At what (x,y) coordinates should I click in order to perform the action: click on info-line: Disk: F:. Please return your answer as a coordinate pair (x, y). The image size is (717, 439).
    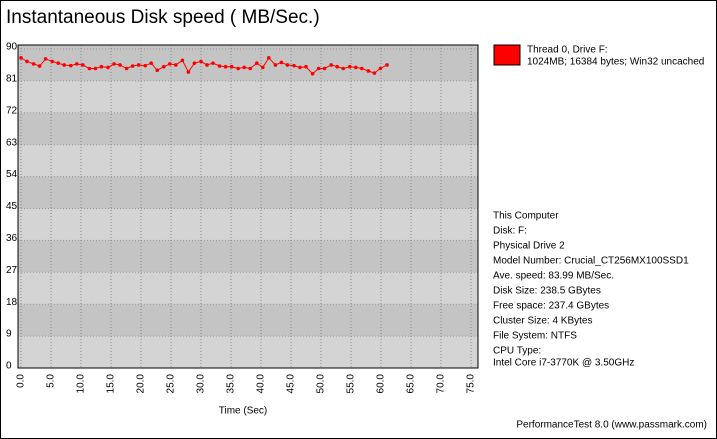
    Looking at the image, I should click on (510, 231).